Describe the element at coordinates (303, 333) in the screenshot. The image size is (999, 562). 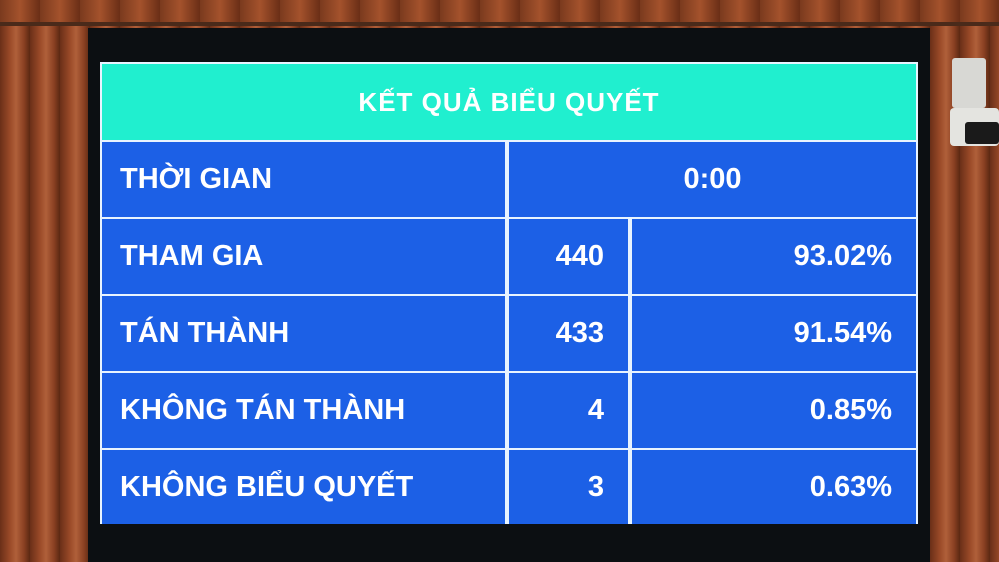
I see `row-label: TÁN THÀNH` at that location.